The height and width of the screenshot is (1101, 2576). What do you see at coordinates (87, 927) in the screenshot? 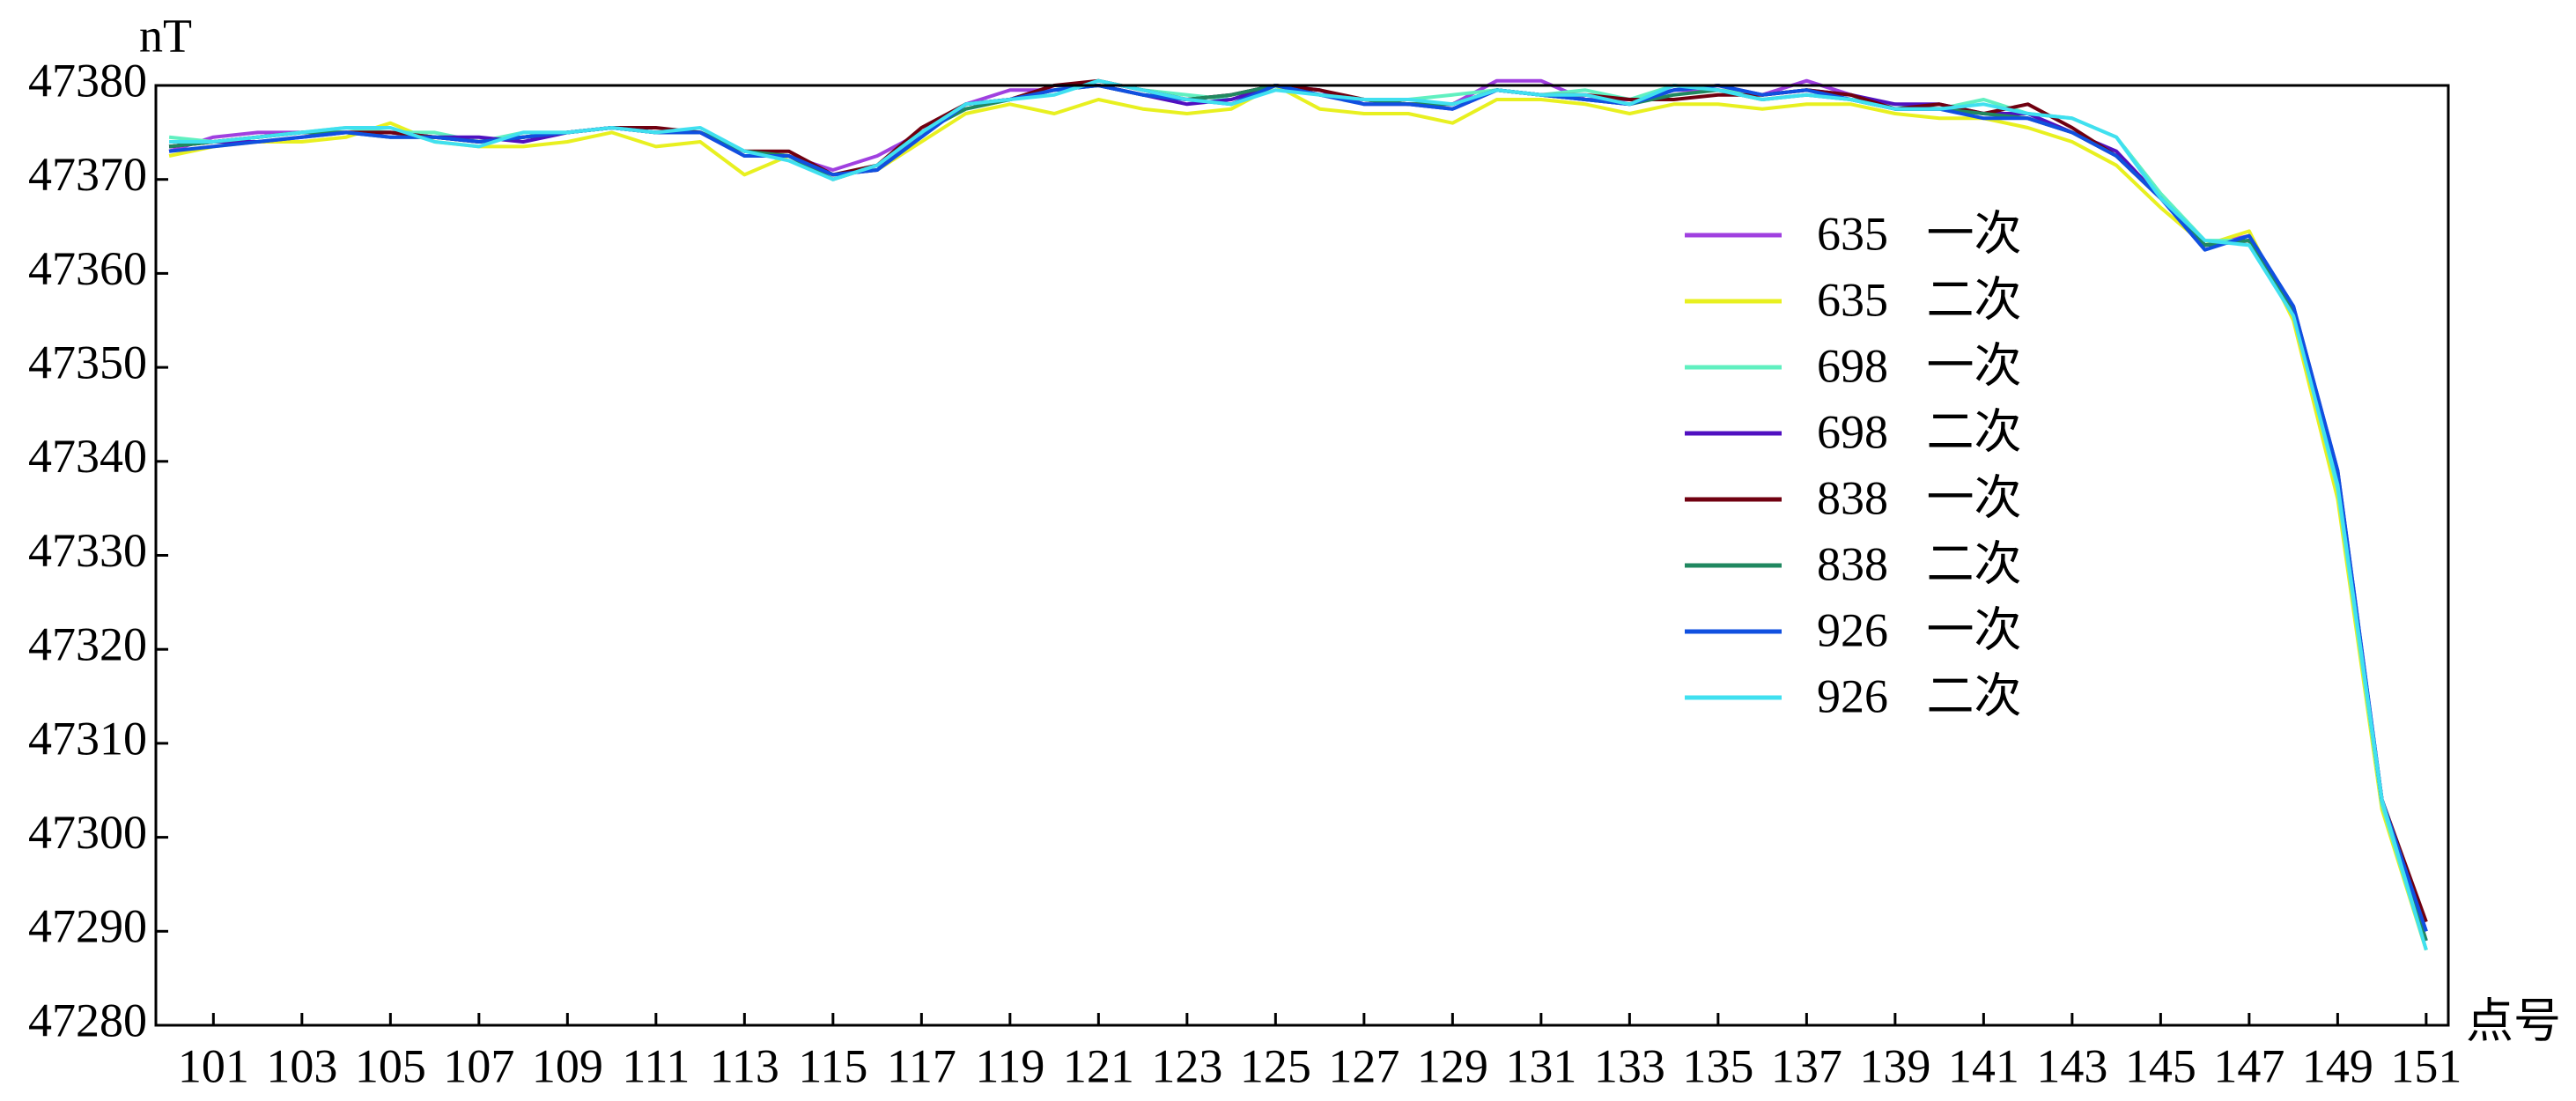
I see `y-tick-label: 47290` at bounding box center [87, 927].